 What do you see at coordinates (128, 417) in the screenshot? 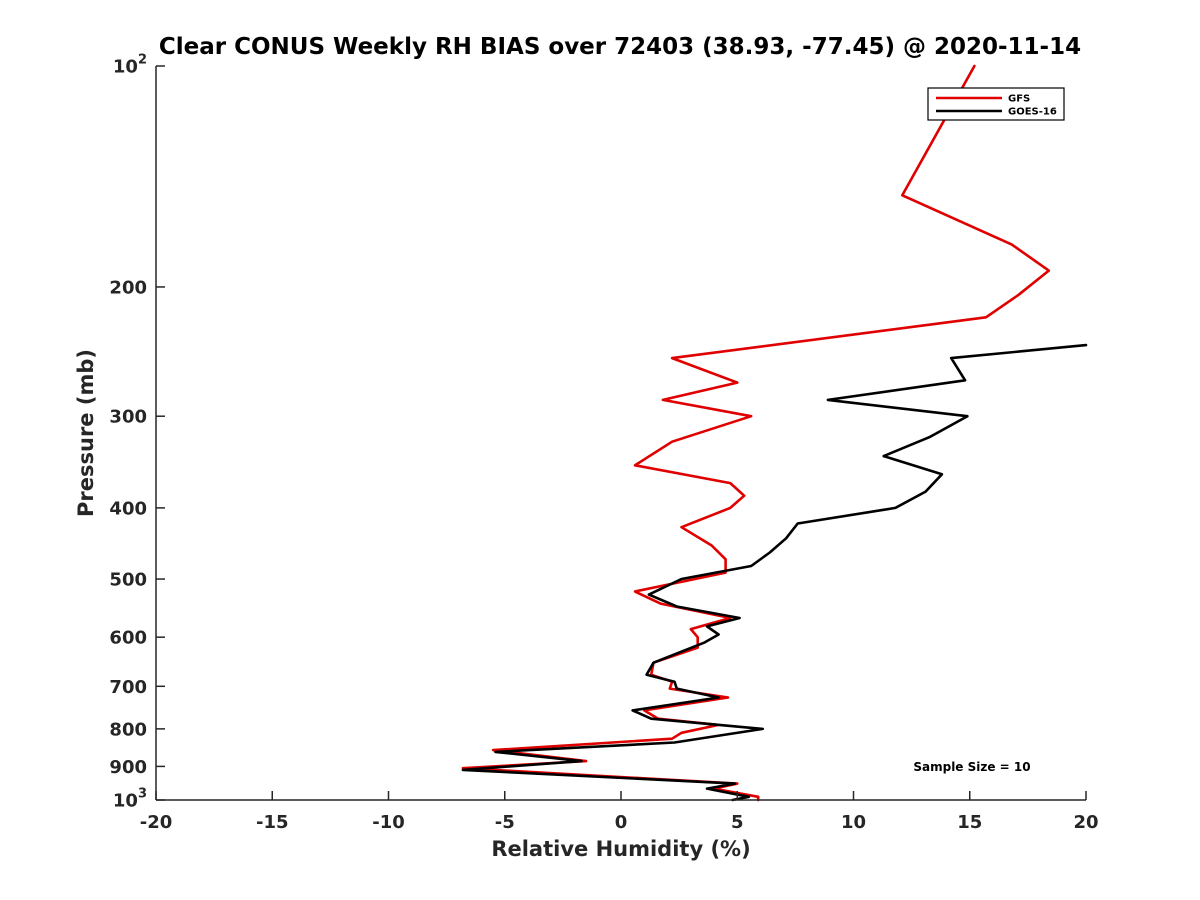
I see `y-tick-label: 300` at bounding box center [128, 417].